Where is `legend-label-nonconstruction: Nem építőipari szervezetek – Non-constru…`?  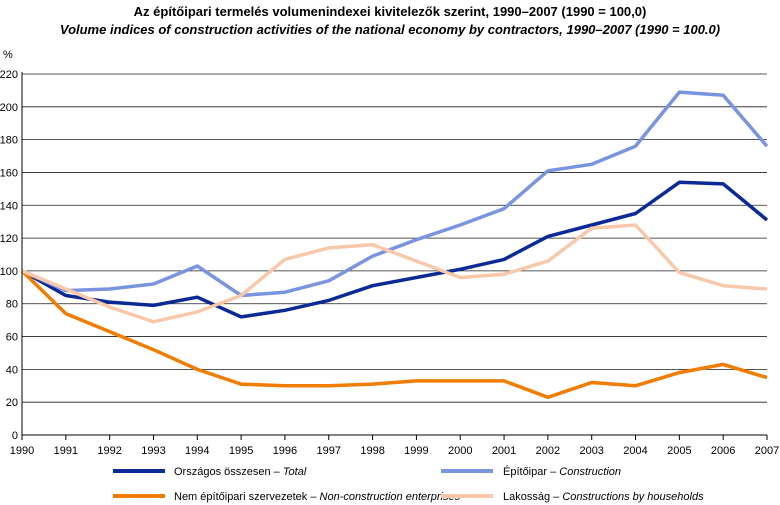 legend-label-nonconstruction: Nem építőipari szervezetek – Non-constru… is located at coordinates (317, 497).